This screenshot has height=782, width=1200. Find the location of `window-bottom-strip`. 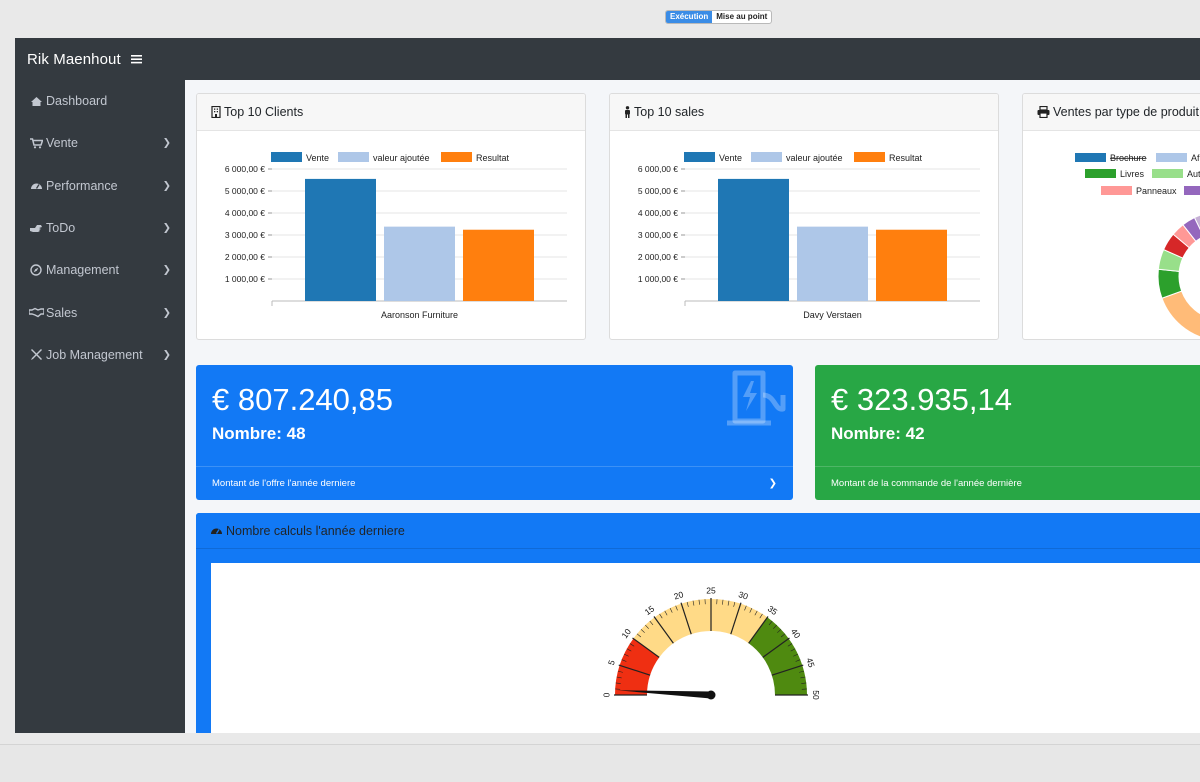

window-bottom-strip is located at coordinates (600, 763).